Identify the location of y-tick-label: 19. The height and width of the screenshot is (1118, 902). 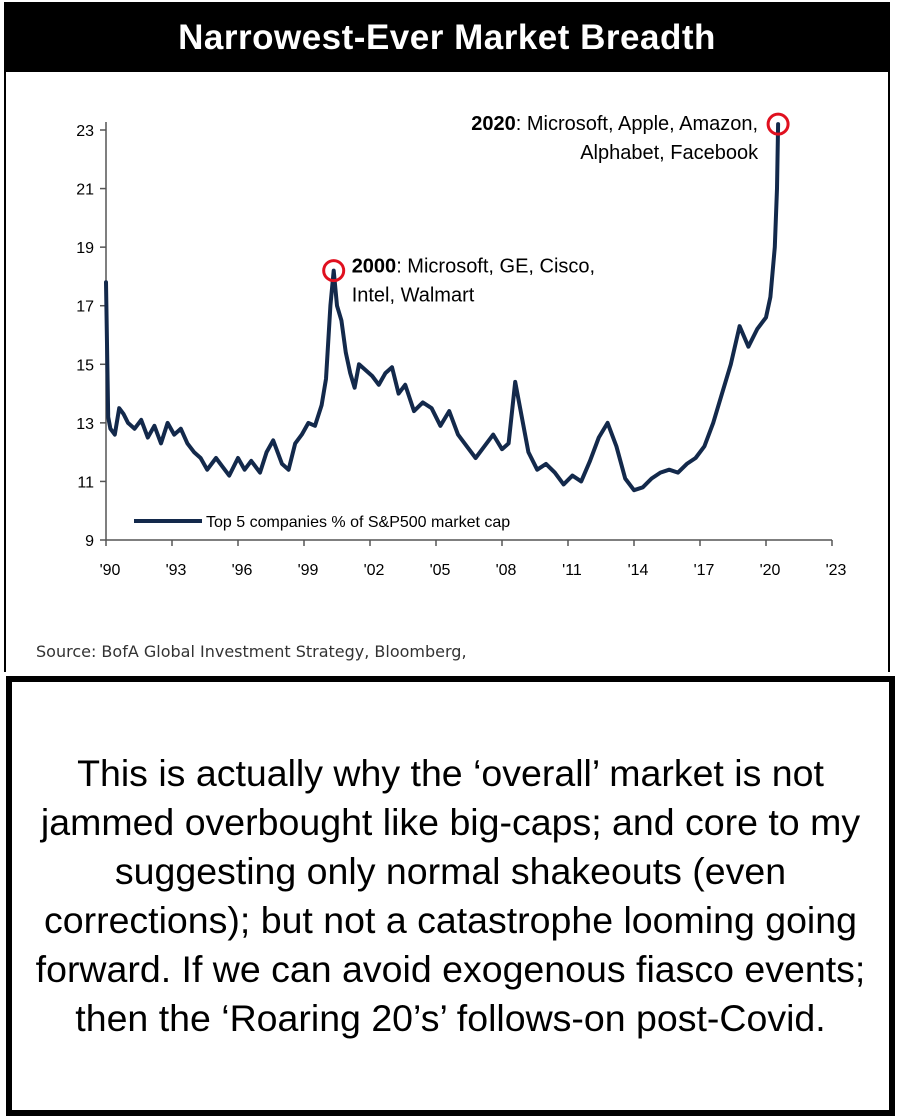
(85, 248).